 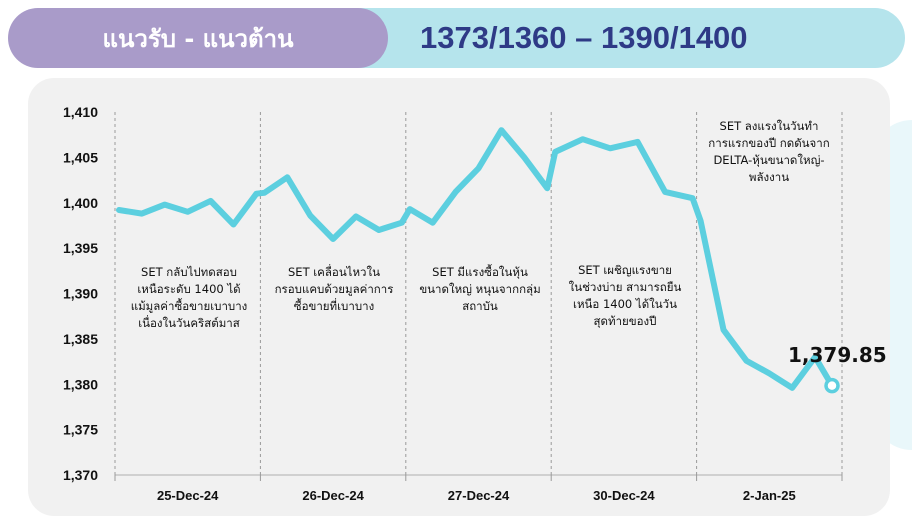 What do you see at coordinates (80, 294) in the screenshot?
I see `y-tick-label: 1,390` at bounding box center [80, 294].